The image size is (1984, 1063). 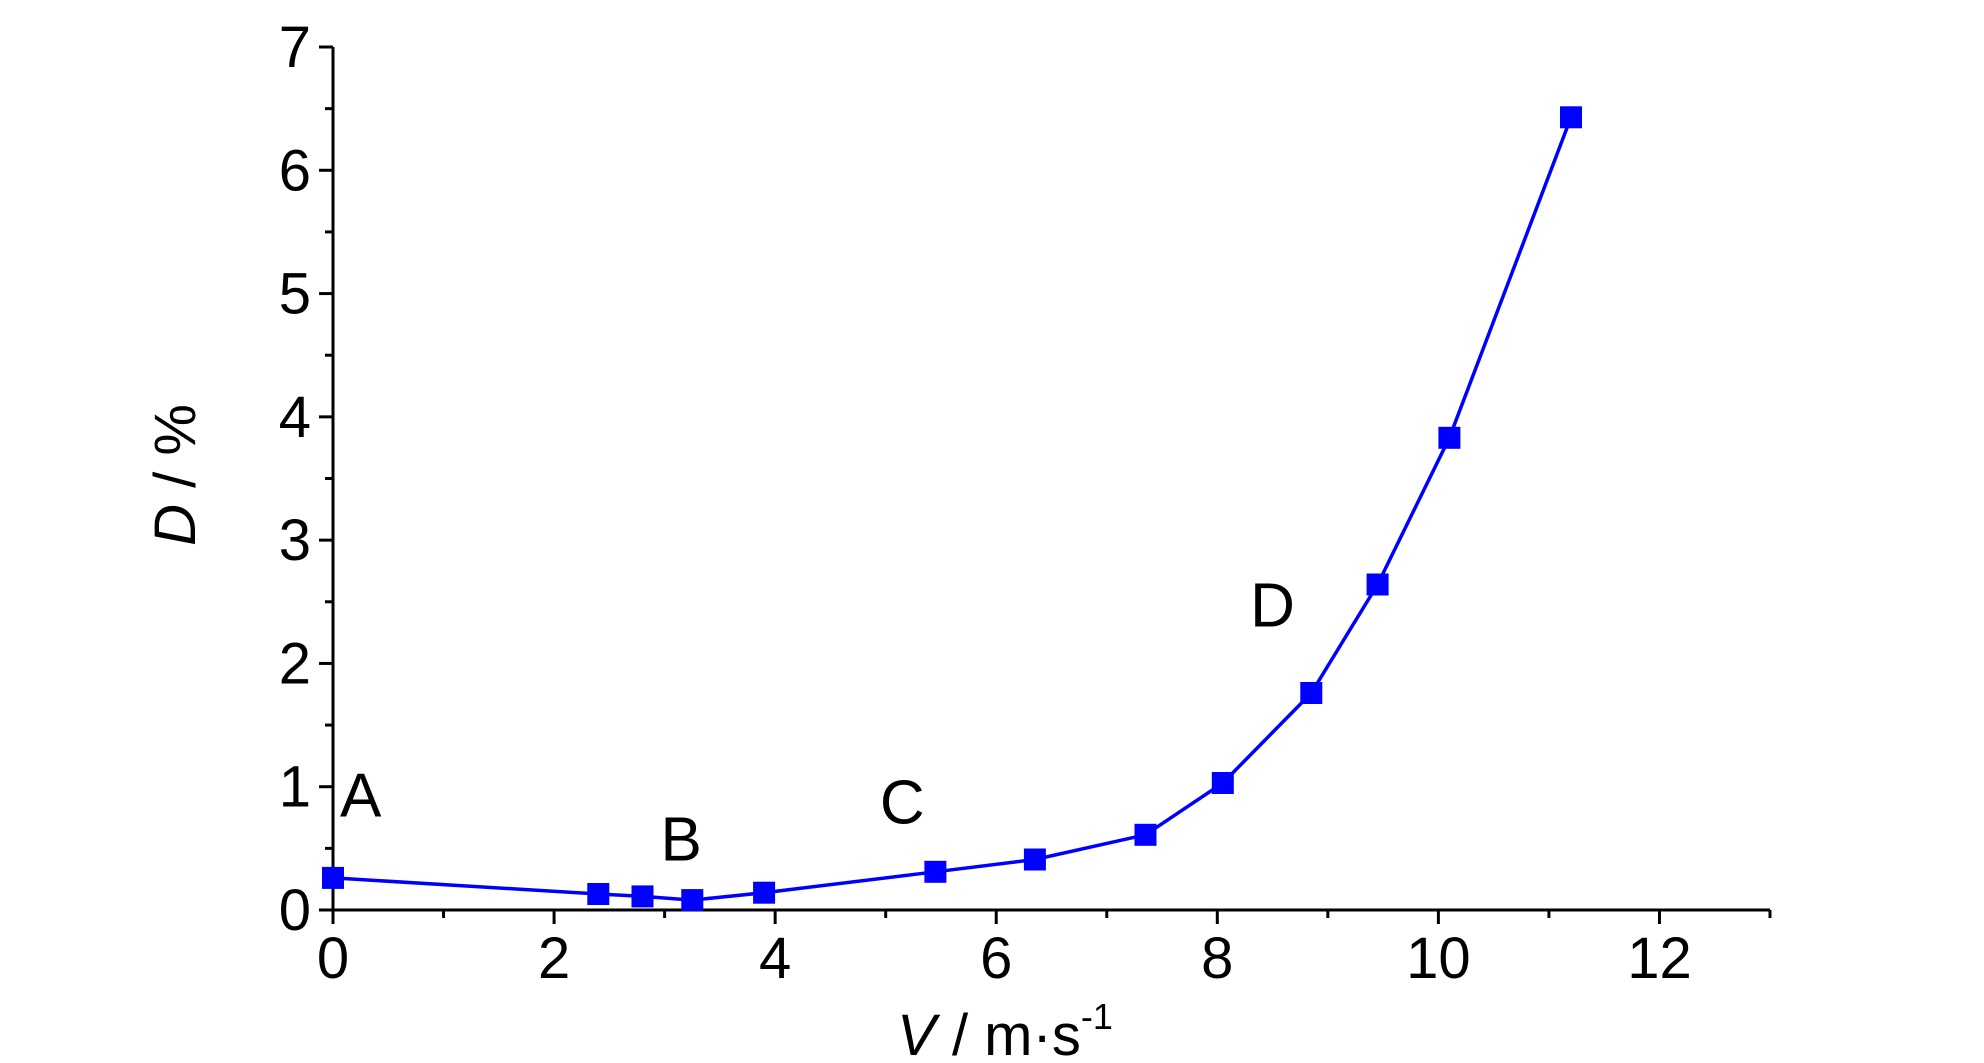 What do you see at coordinates (295, 47) in the screenshot?
I see `y-tick-label: 7` at bounding box center [295, 47].